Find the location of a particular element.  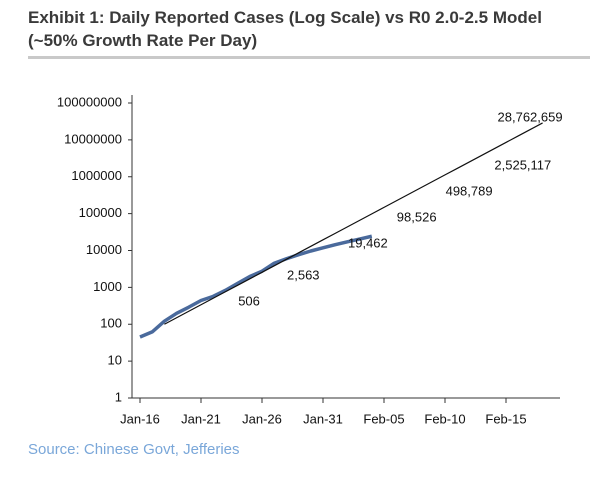

data-label: 506 is located at coordinates (249, 301).